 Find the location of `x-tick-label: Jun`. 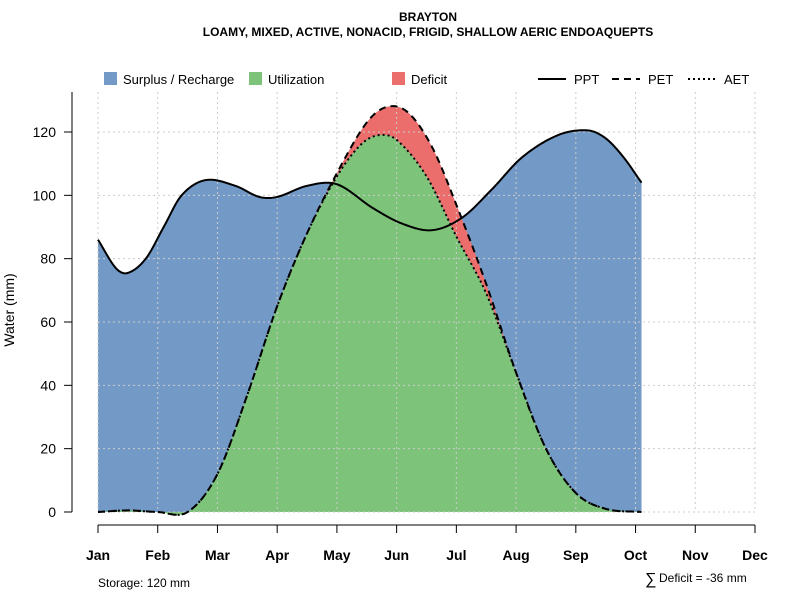

x-tick-label: Jun is located at coordinates (396, 555).